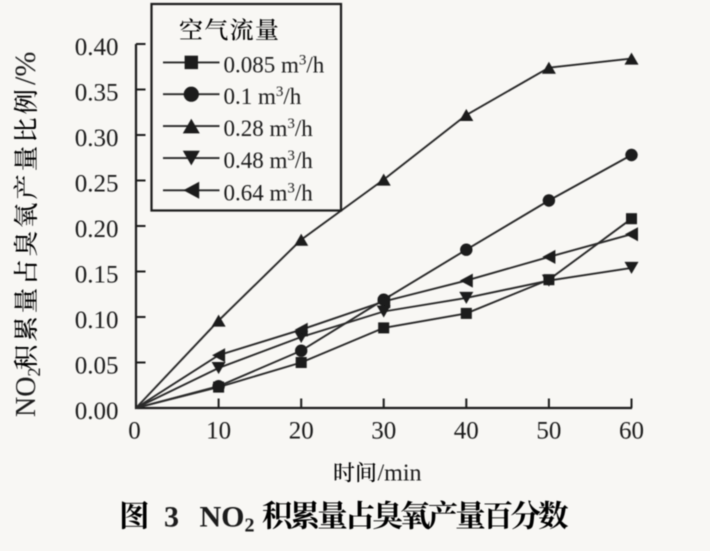 The image size is (710, 551). Describe the element at coordinates (301, 431) in the screenshot. I see `svg-text: 20` at that location.